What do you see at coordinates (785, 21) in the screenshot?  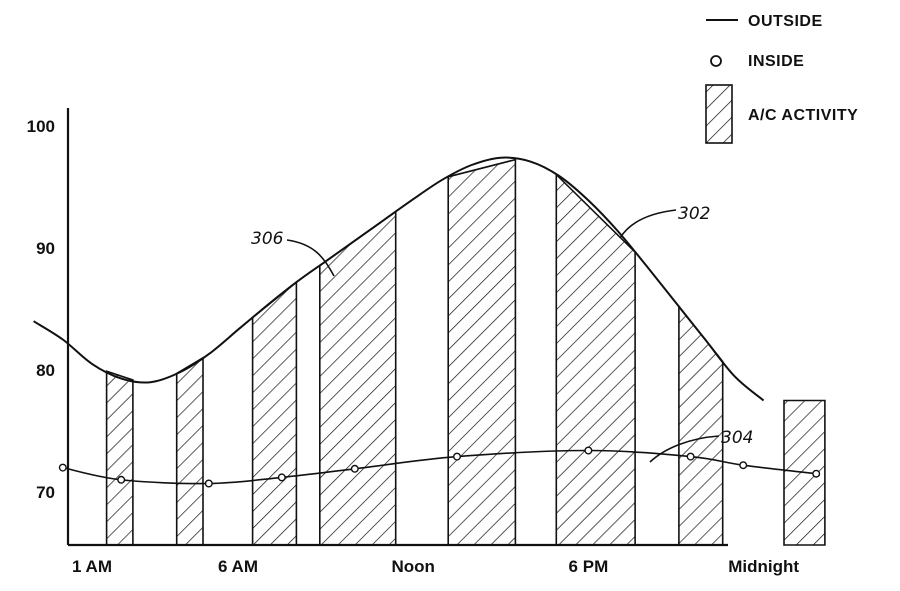 I see `legend-outside-label: OUTSIDE` at bounding box center [785, 21].